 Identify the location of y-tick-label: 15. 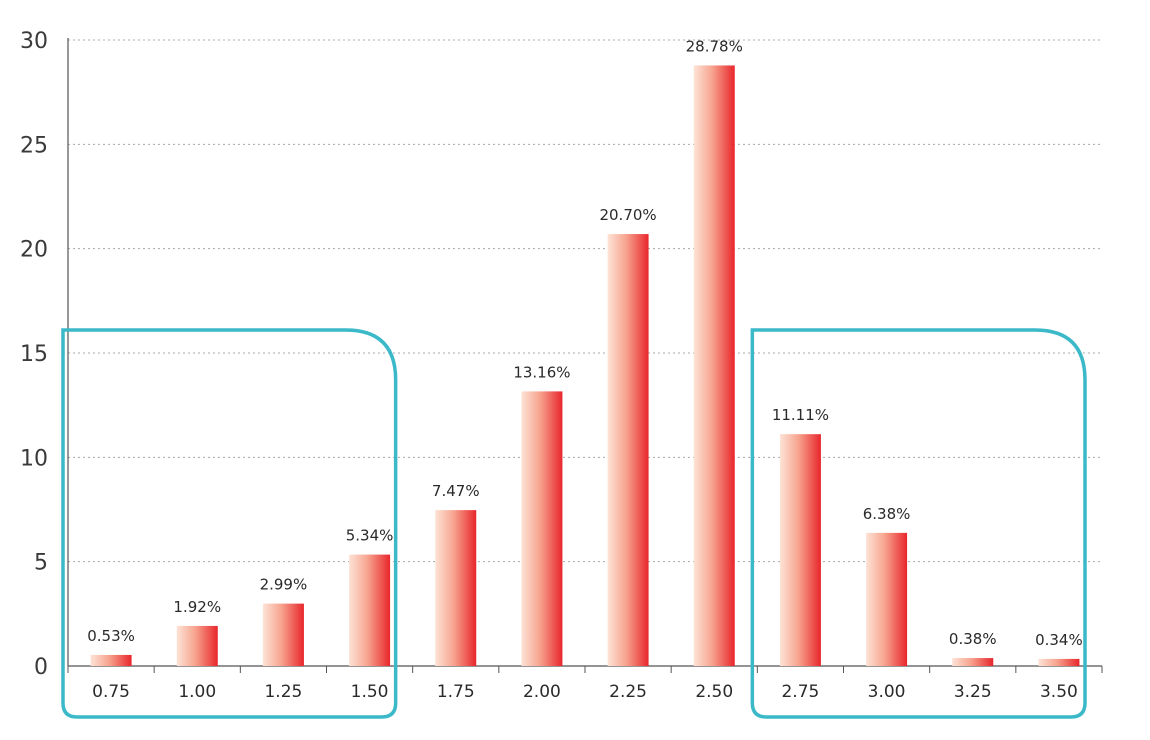
(34, 354).